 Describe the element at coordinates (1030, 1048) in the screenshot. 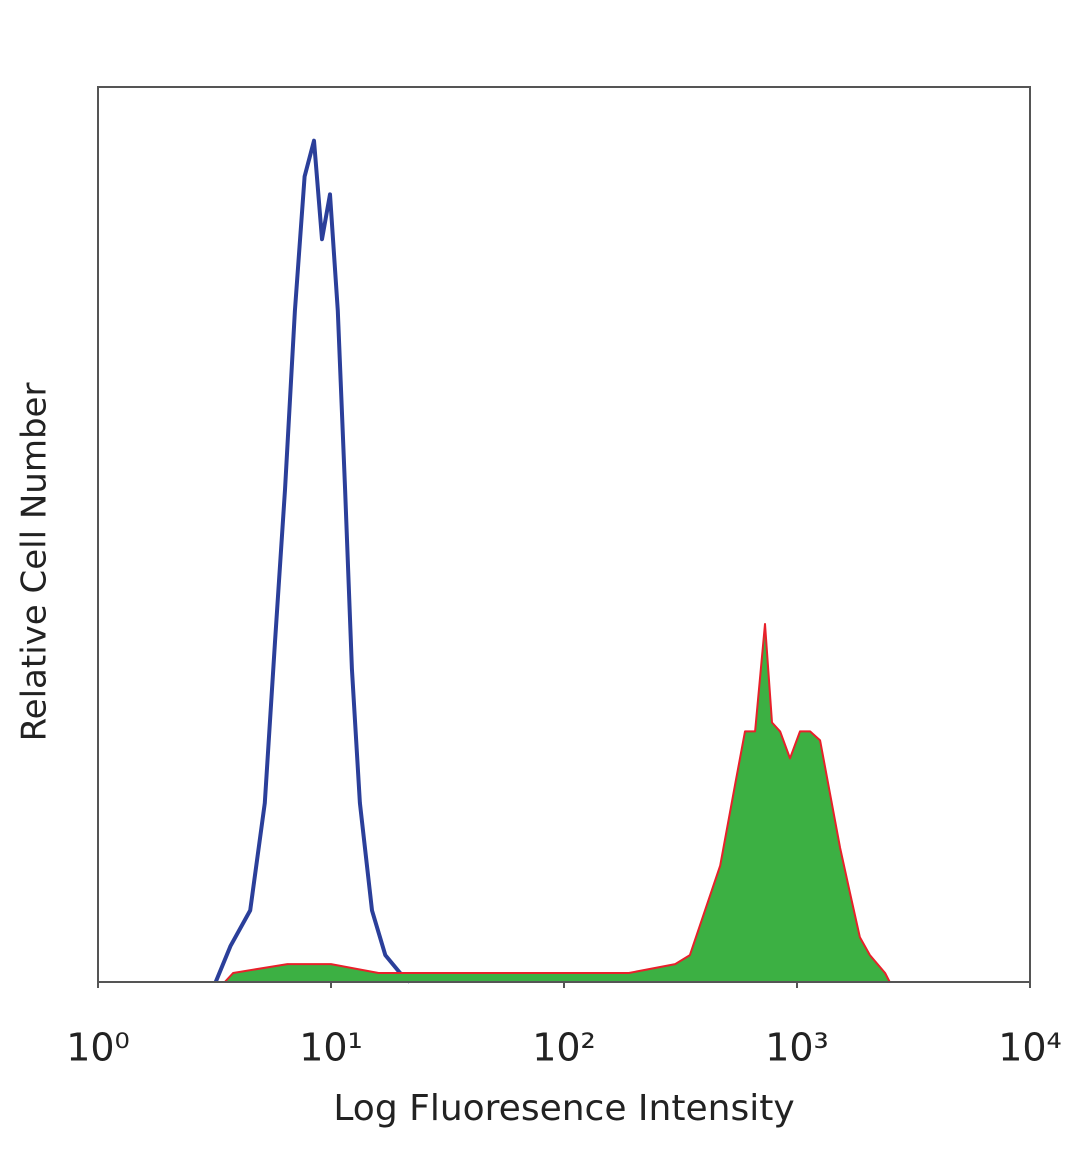

I see `x-tick-label: 10⁴` at that location.